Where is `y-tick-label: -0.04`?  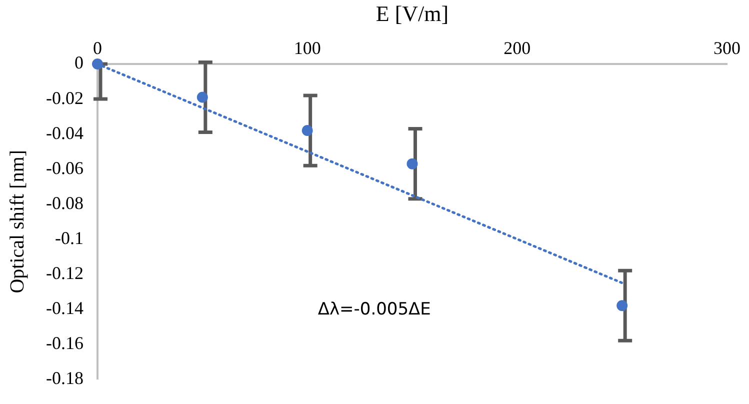
y-tick-label: -0.04 is located at coordinates (65, 132).